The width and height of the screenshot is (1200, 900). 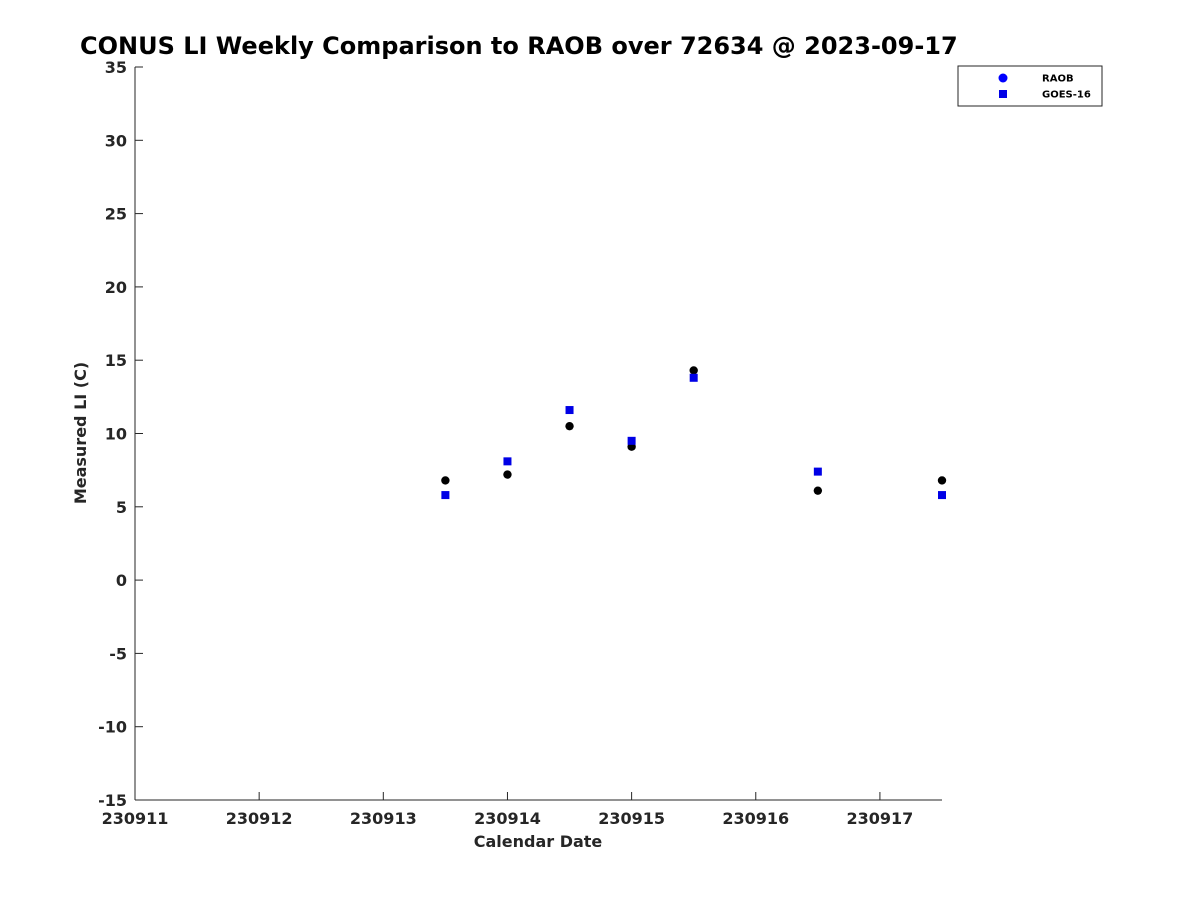 I want to click on legend-goes-marker, so click(x=1003, y=94).